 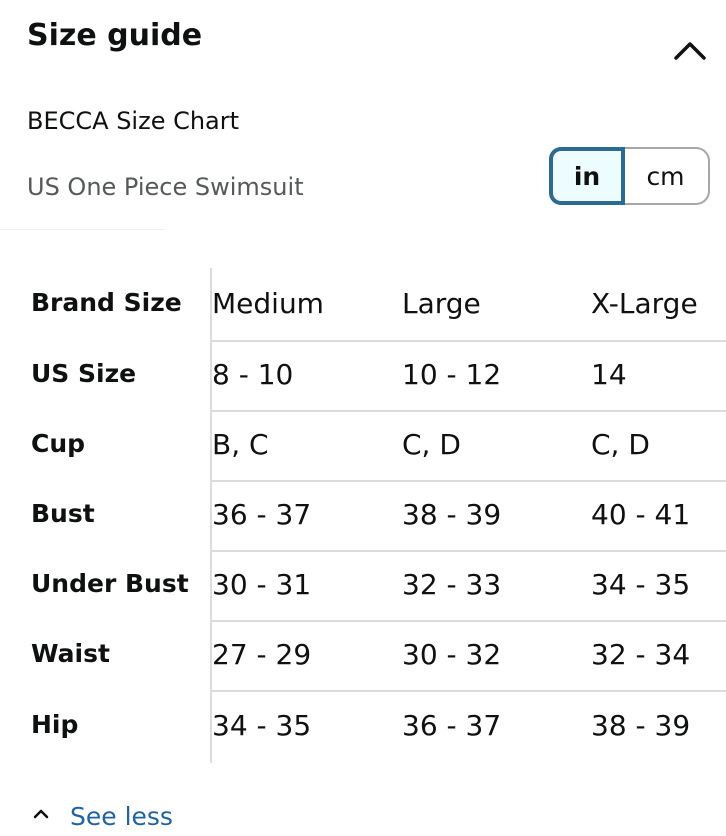 What do you see at coordinates (115, 35) in the screenshot?
I see `size-guide-title: Size guide` at bounding box center [115, 35].